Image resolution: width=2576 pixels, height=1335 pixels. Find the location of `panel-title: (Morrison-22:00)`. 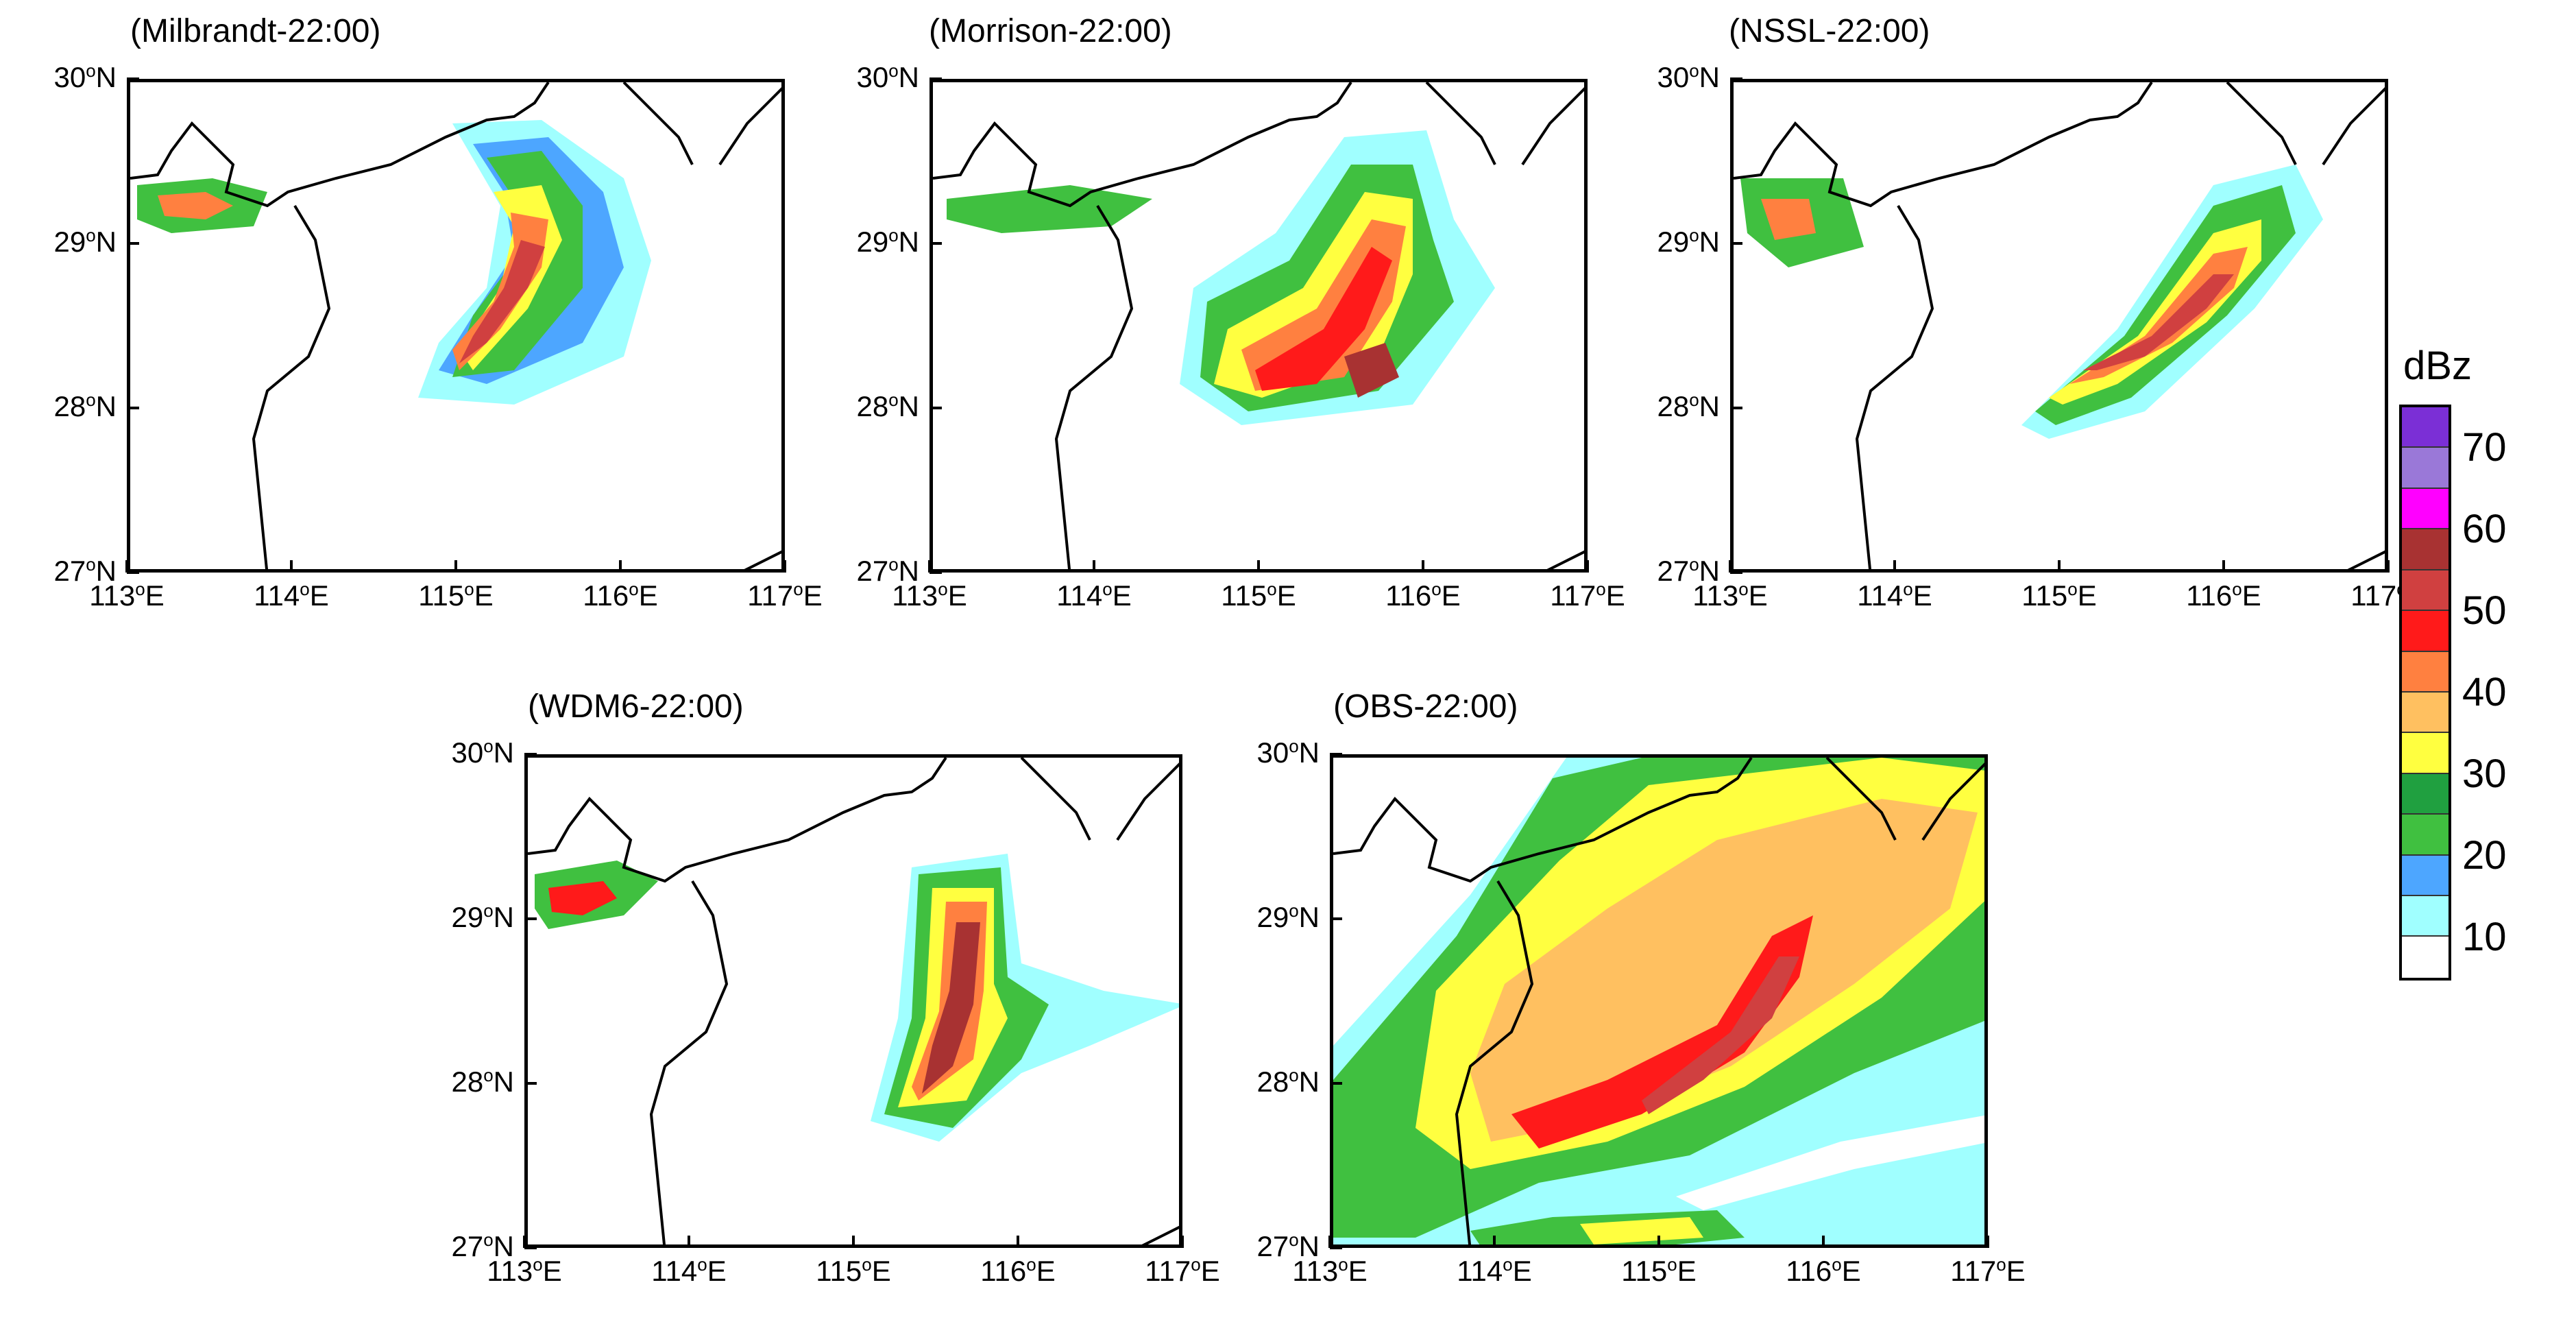

panel-title: (Morrison-22:00) is located at coordinates (1050, 31).